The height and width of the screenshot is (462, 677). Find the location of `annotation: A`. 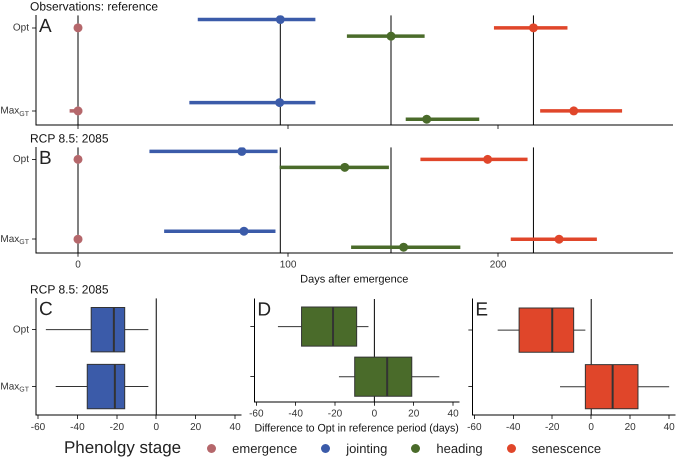

annotation: A is located at coordinates (45, 27).